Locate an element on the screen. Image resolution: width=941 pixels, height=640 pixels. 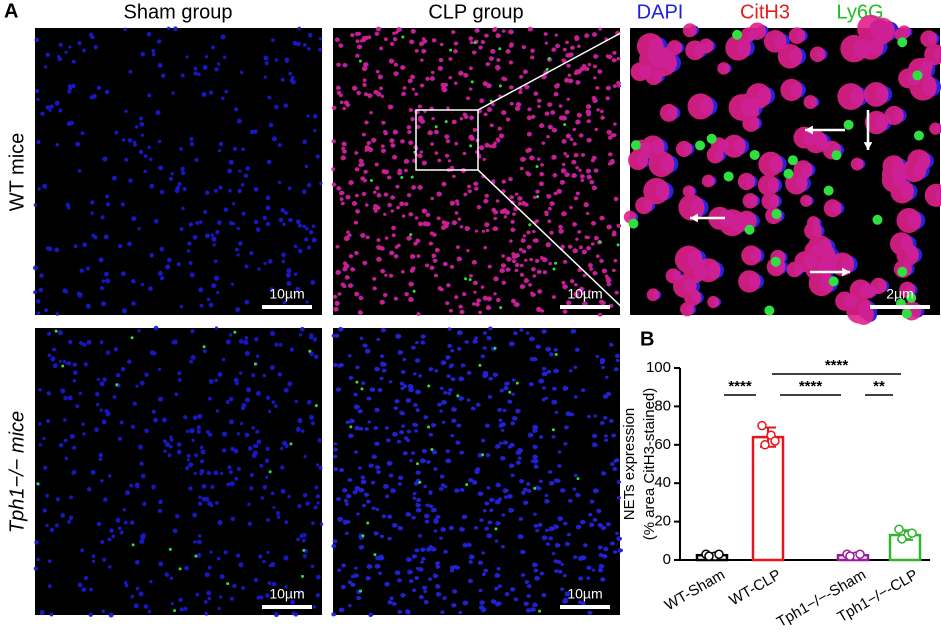
panel-label: A is located at coordinates (11, 11).